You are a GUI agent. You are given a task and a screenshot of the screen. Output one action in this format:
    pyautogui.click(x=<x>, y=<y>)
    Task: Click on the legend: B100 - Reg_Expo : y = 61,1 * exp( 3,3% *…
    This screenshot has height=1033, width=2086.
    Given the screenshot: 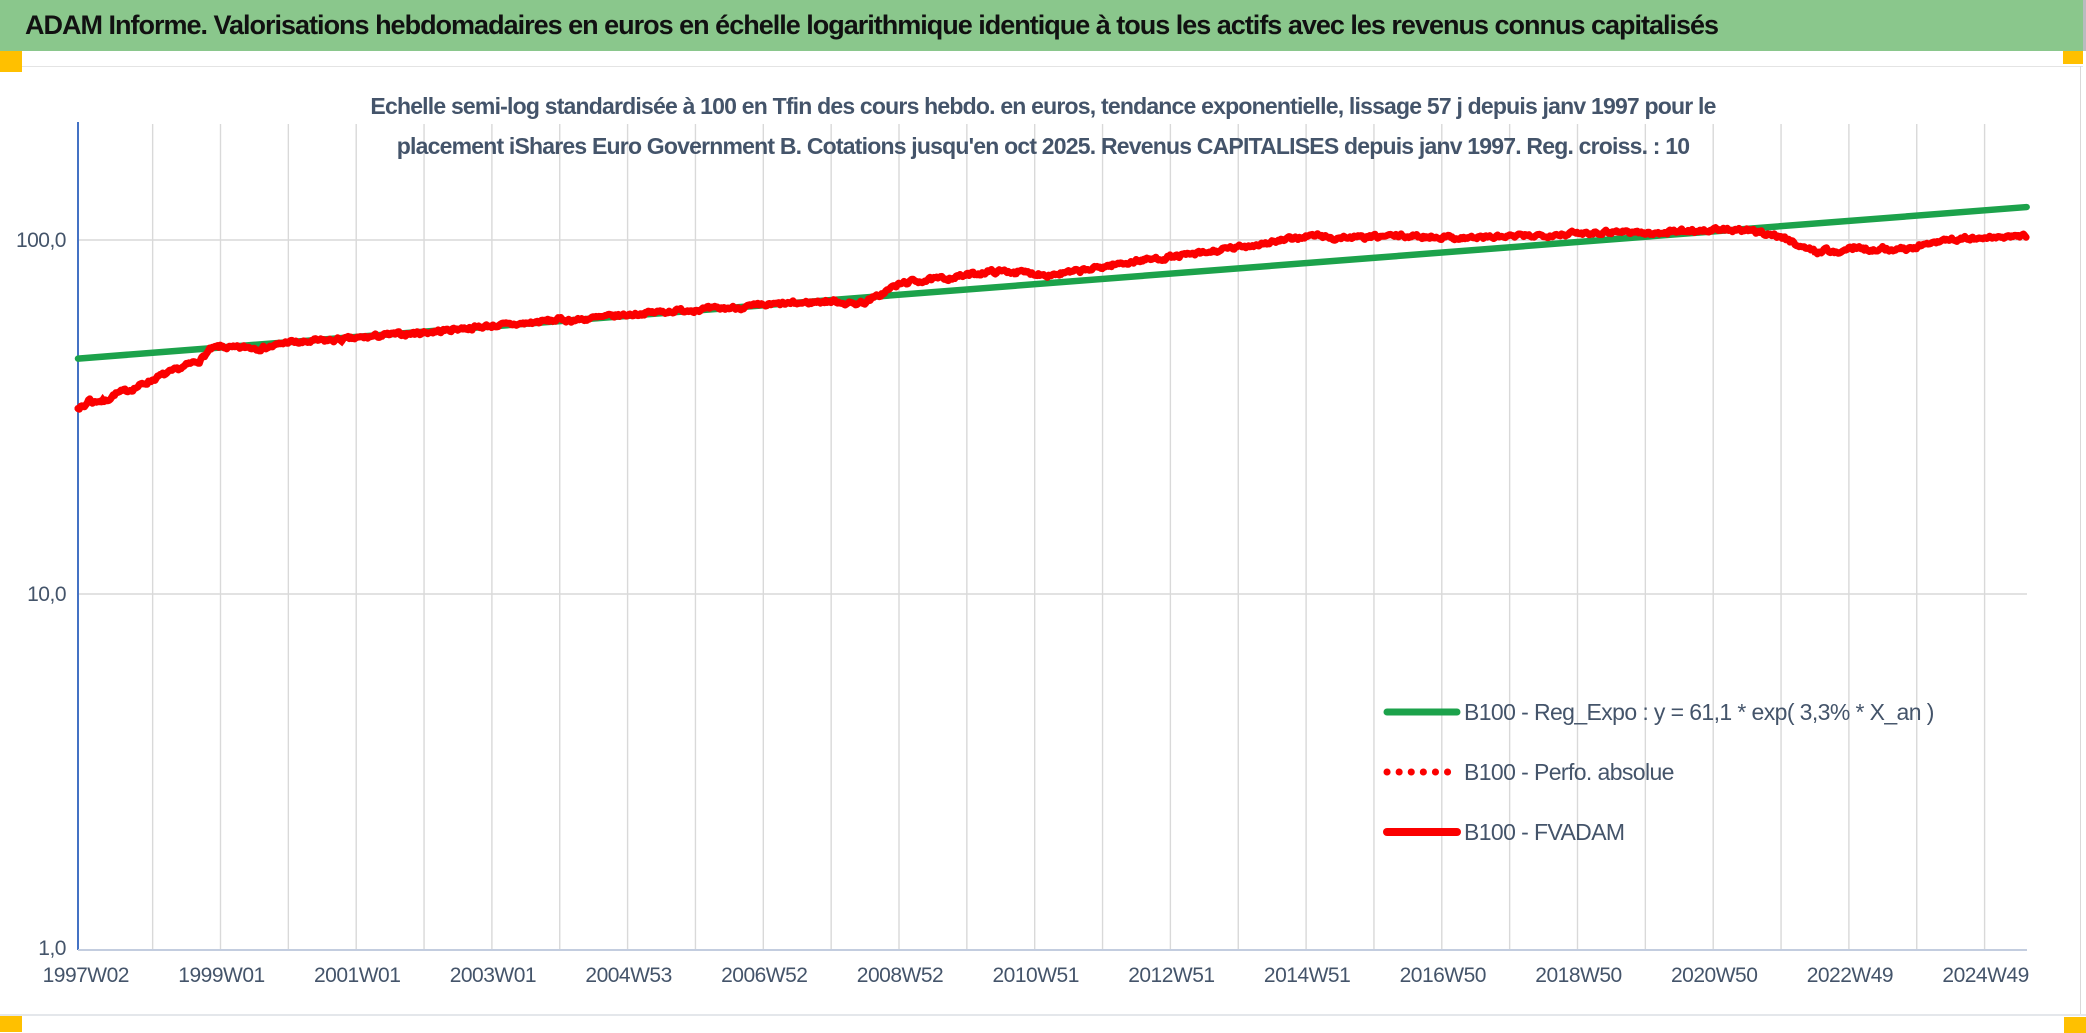 What is the action you would take?
    pyautogui.click(x=1658, y=772)
    